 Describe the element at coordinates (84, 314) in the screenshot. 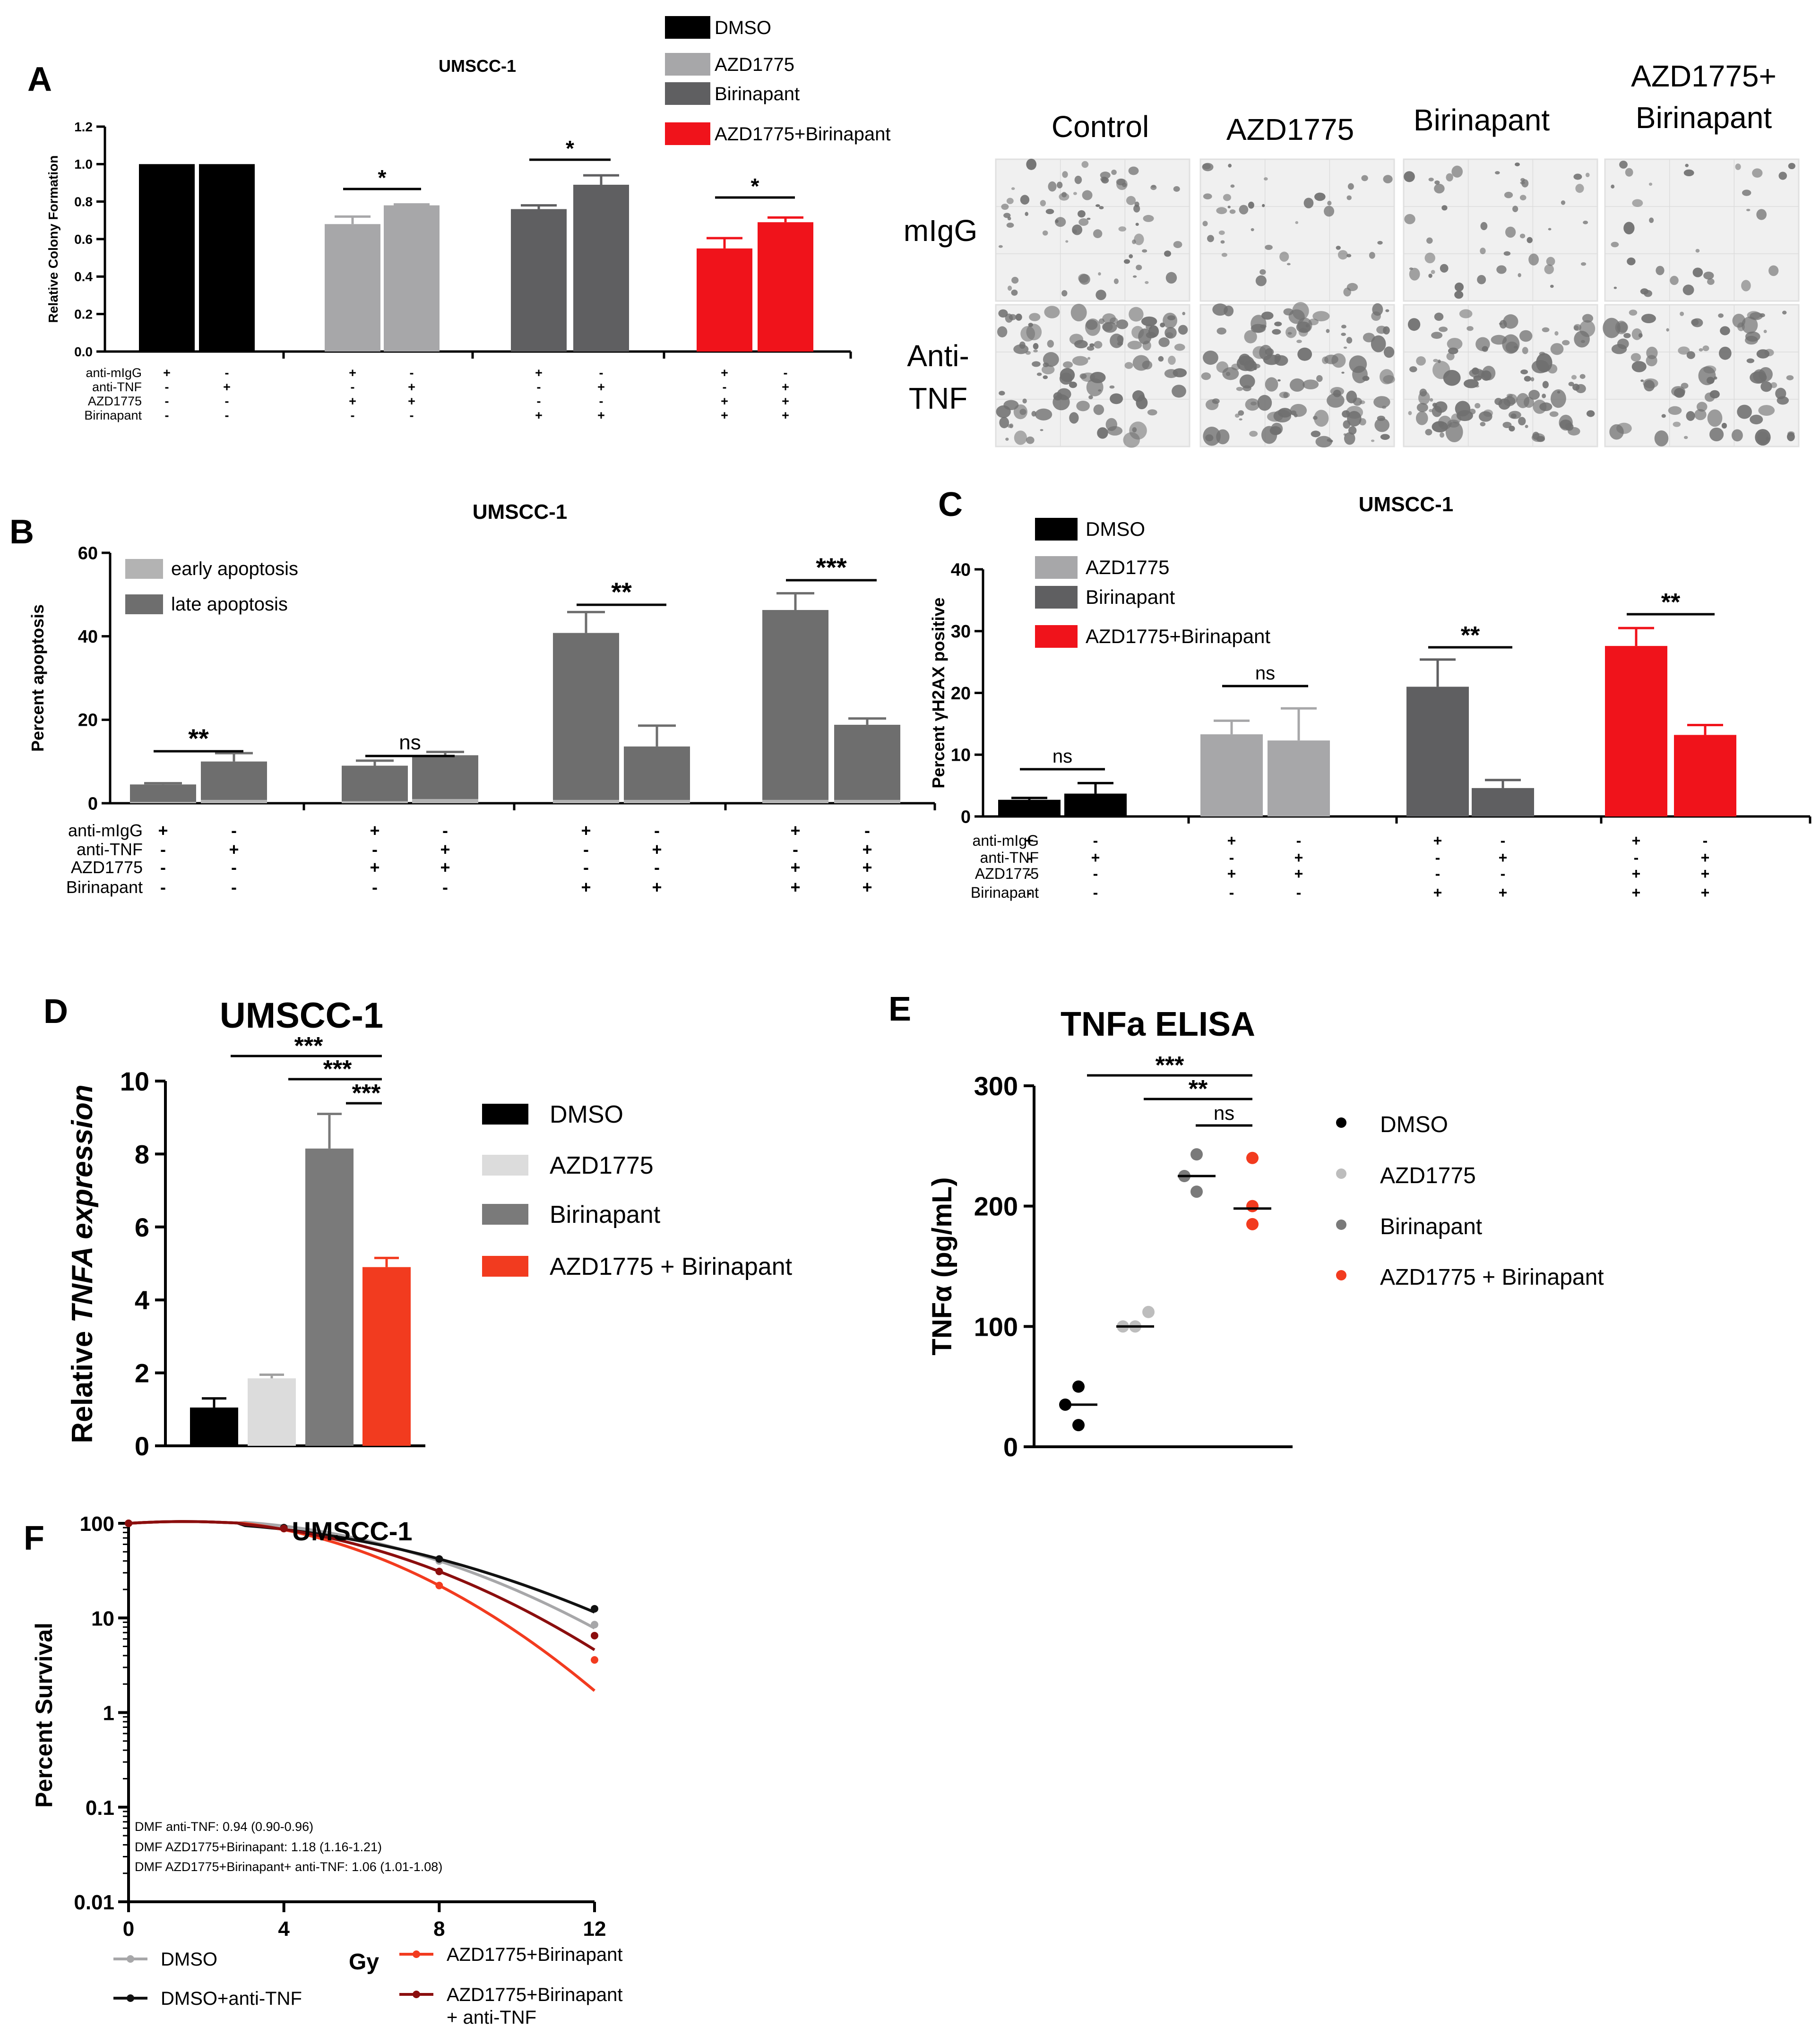

I see `y-tick-label: 0.2` at that location.